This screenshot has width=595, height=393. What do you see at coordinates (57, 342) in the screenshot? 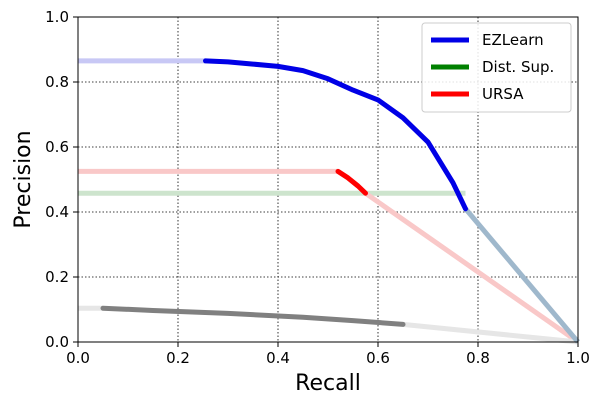
I see `y-tick-label: 0.0` at bounding box center [57, 342].